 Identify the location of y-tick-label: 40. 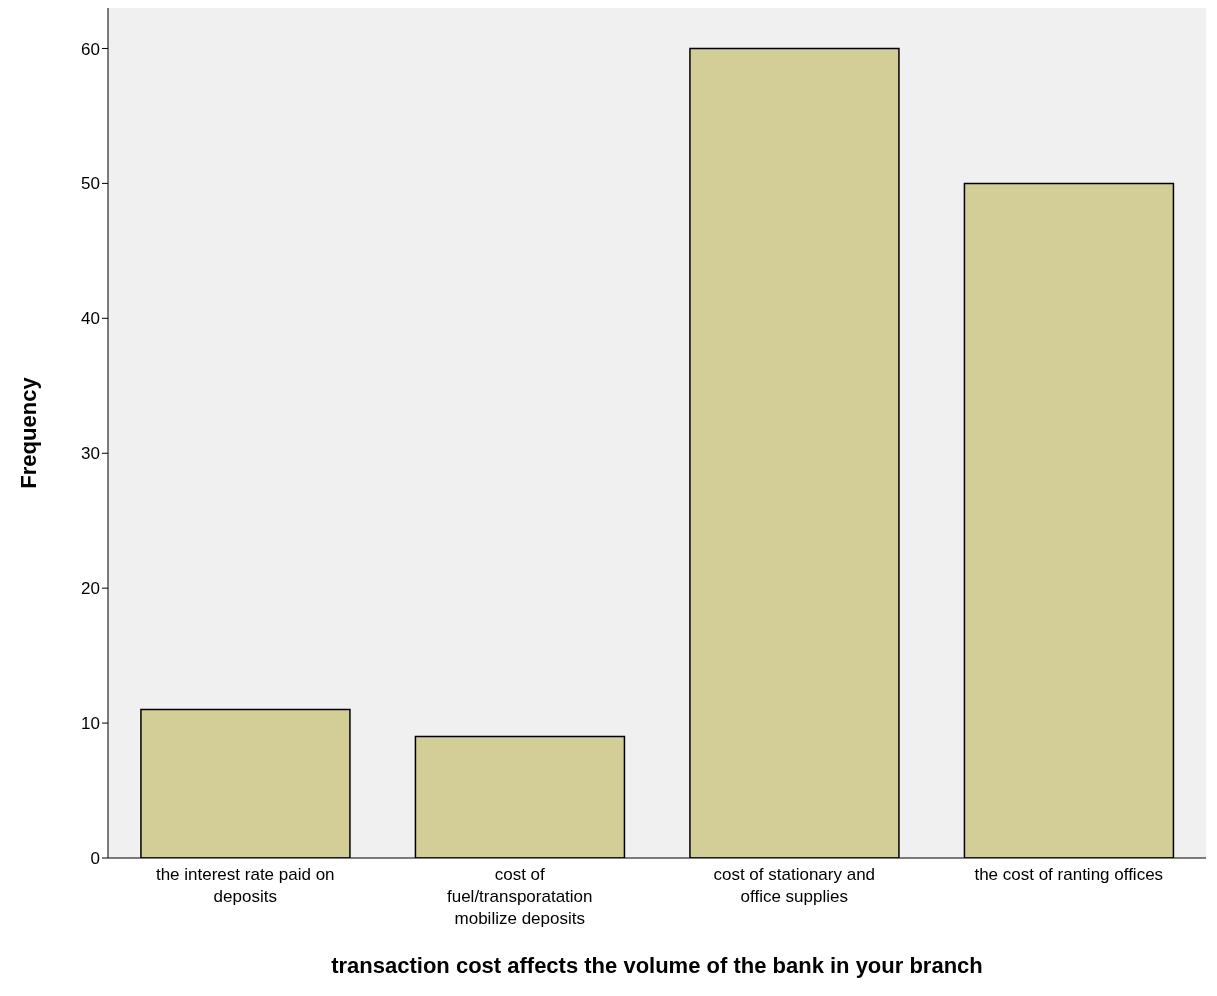
(90, 319).